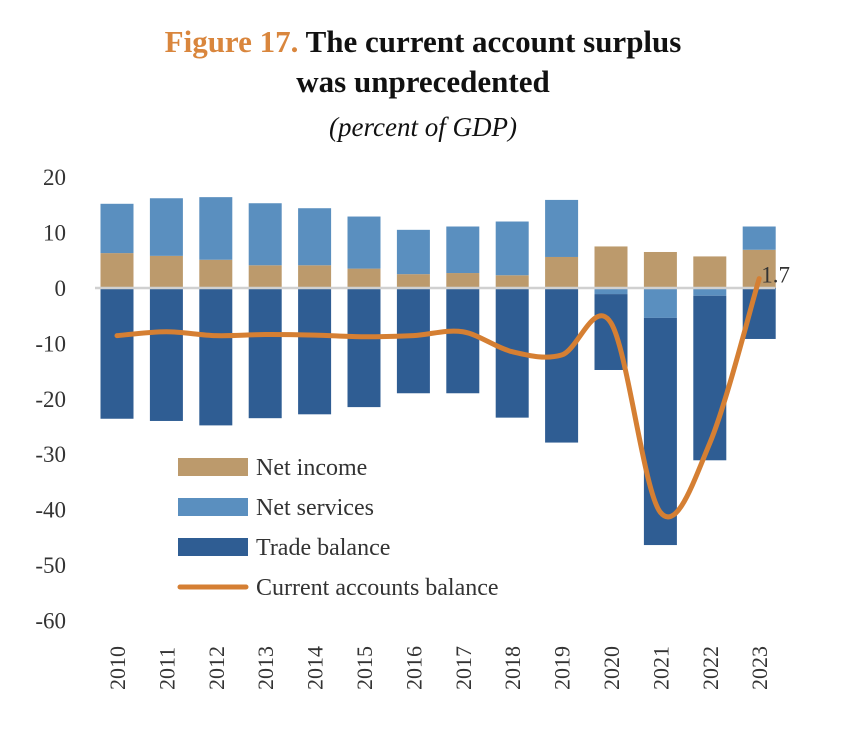  Describe the element at coordinates (364, 668) in the screenshot. I see `x-tick-label: 2015` at that location.